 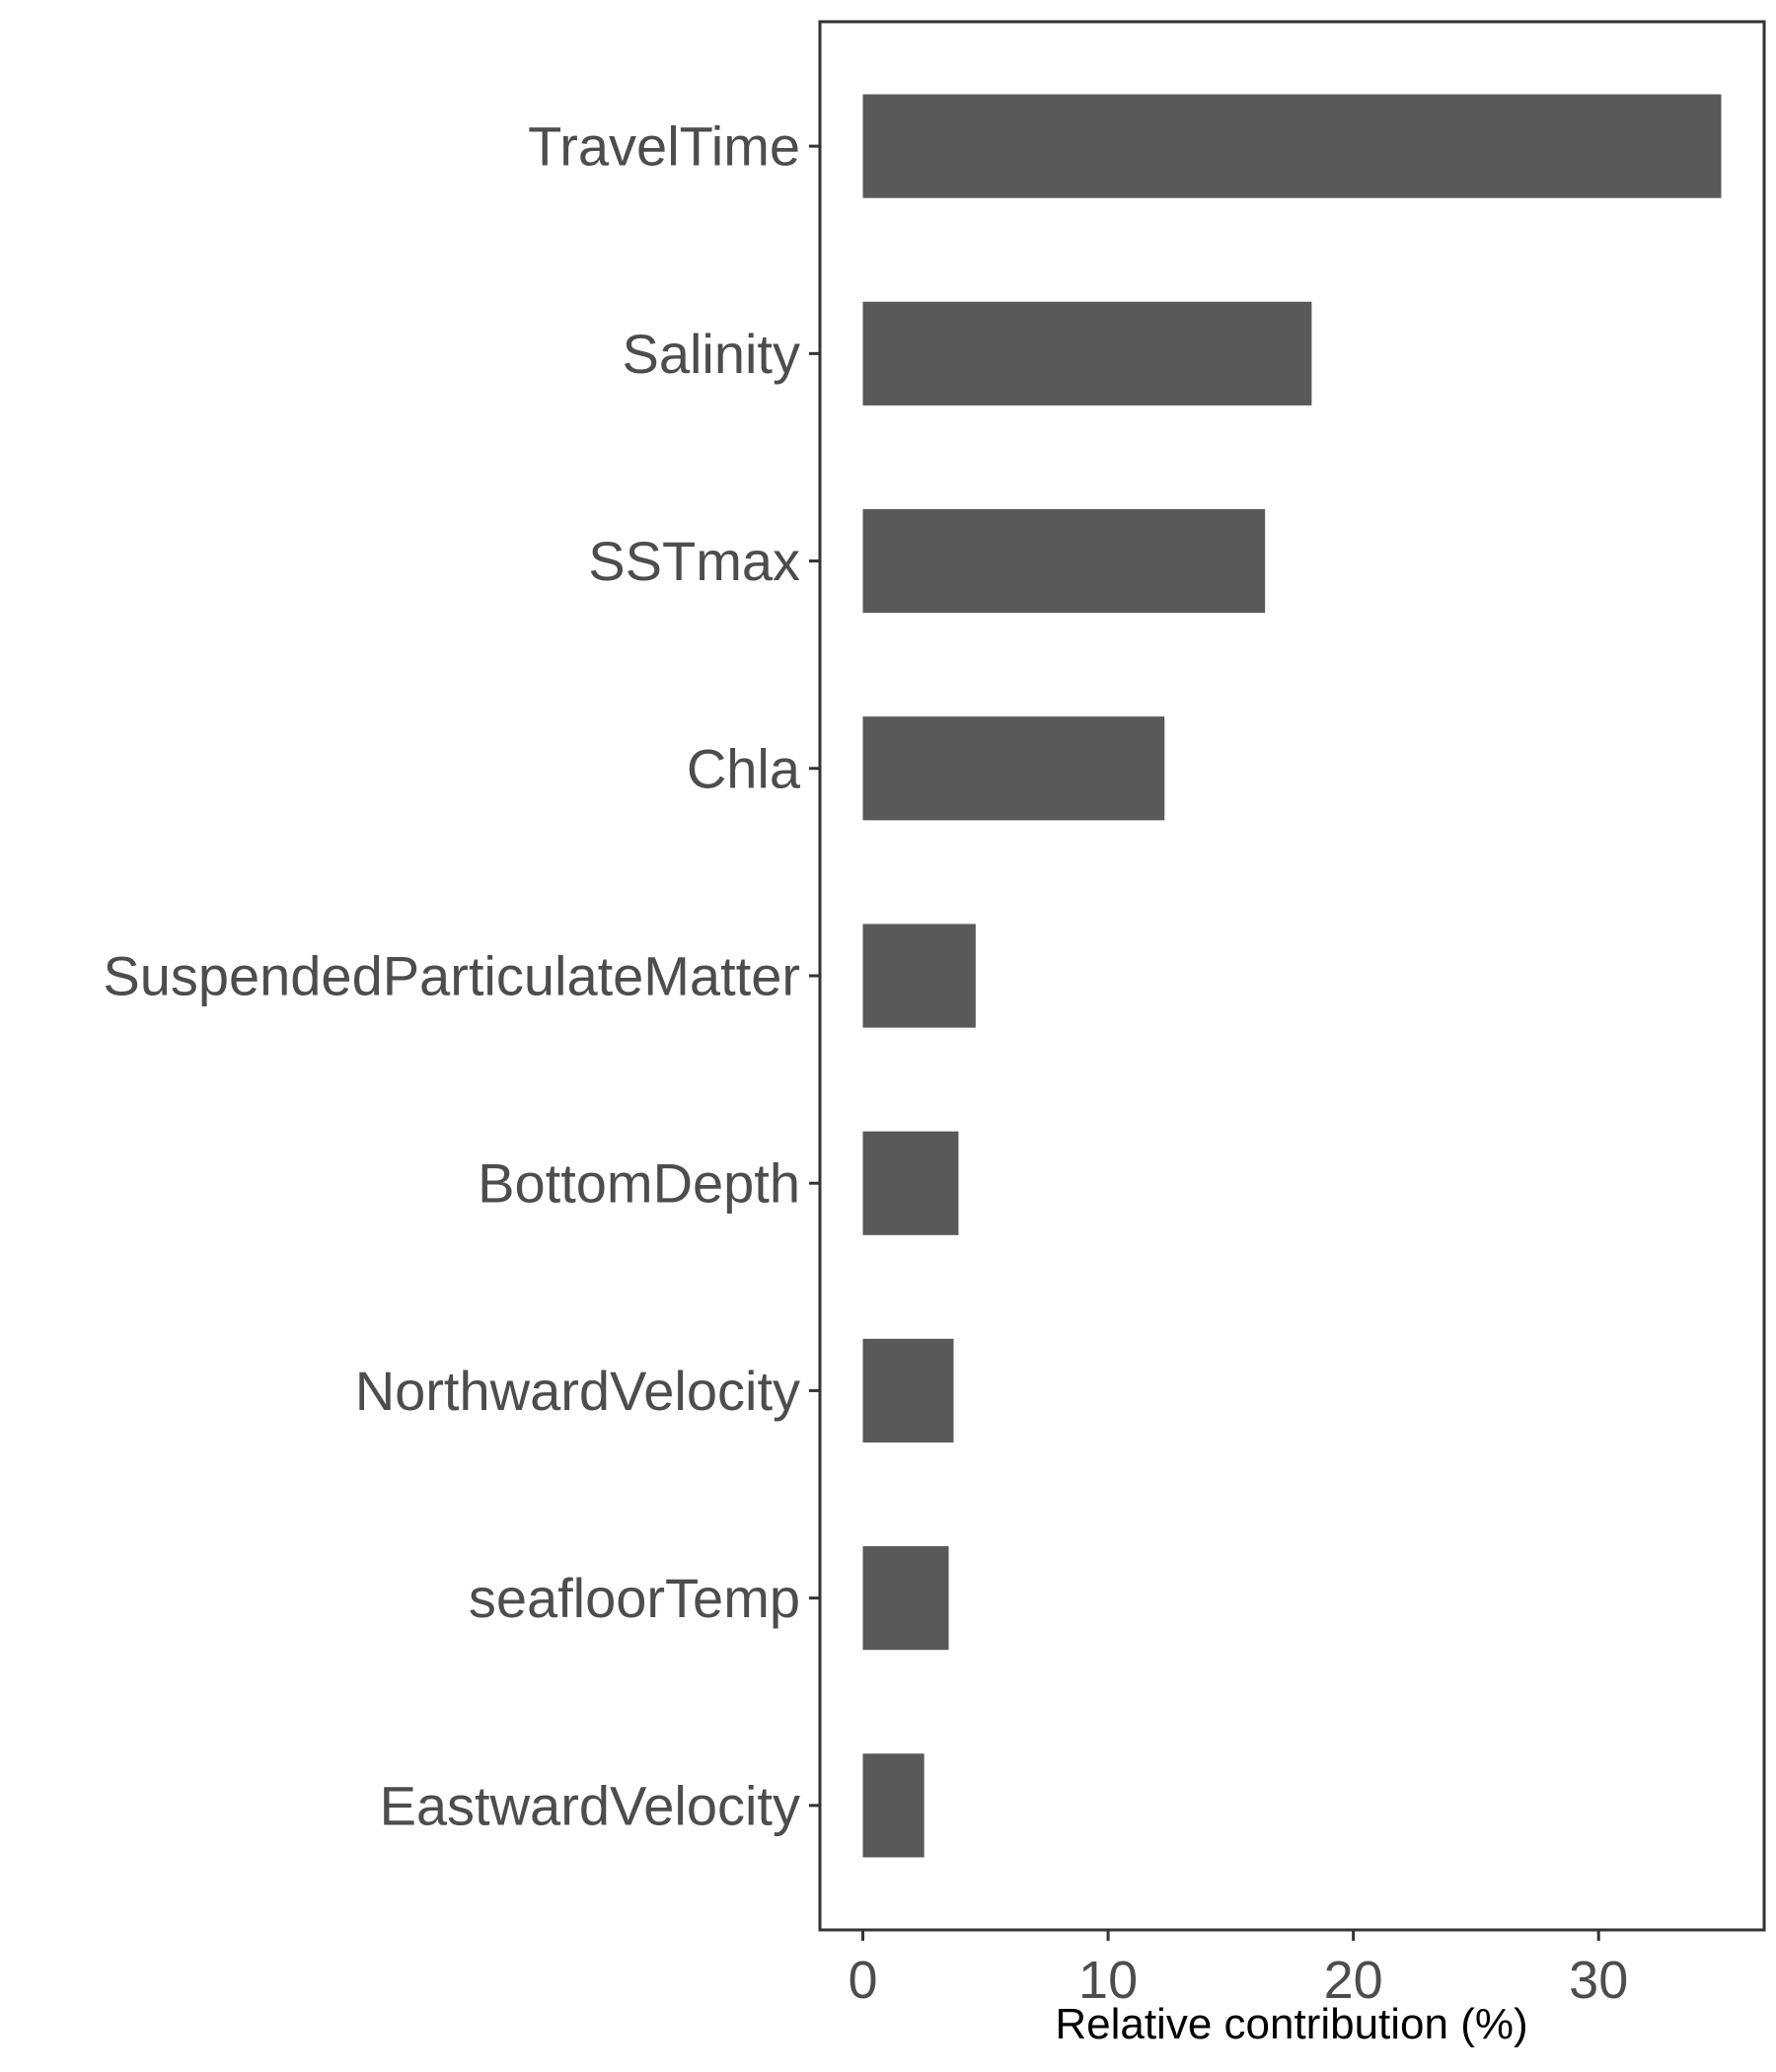 I want to click on bar-eastwardvelocity, so click(x=894, y=1806).